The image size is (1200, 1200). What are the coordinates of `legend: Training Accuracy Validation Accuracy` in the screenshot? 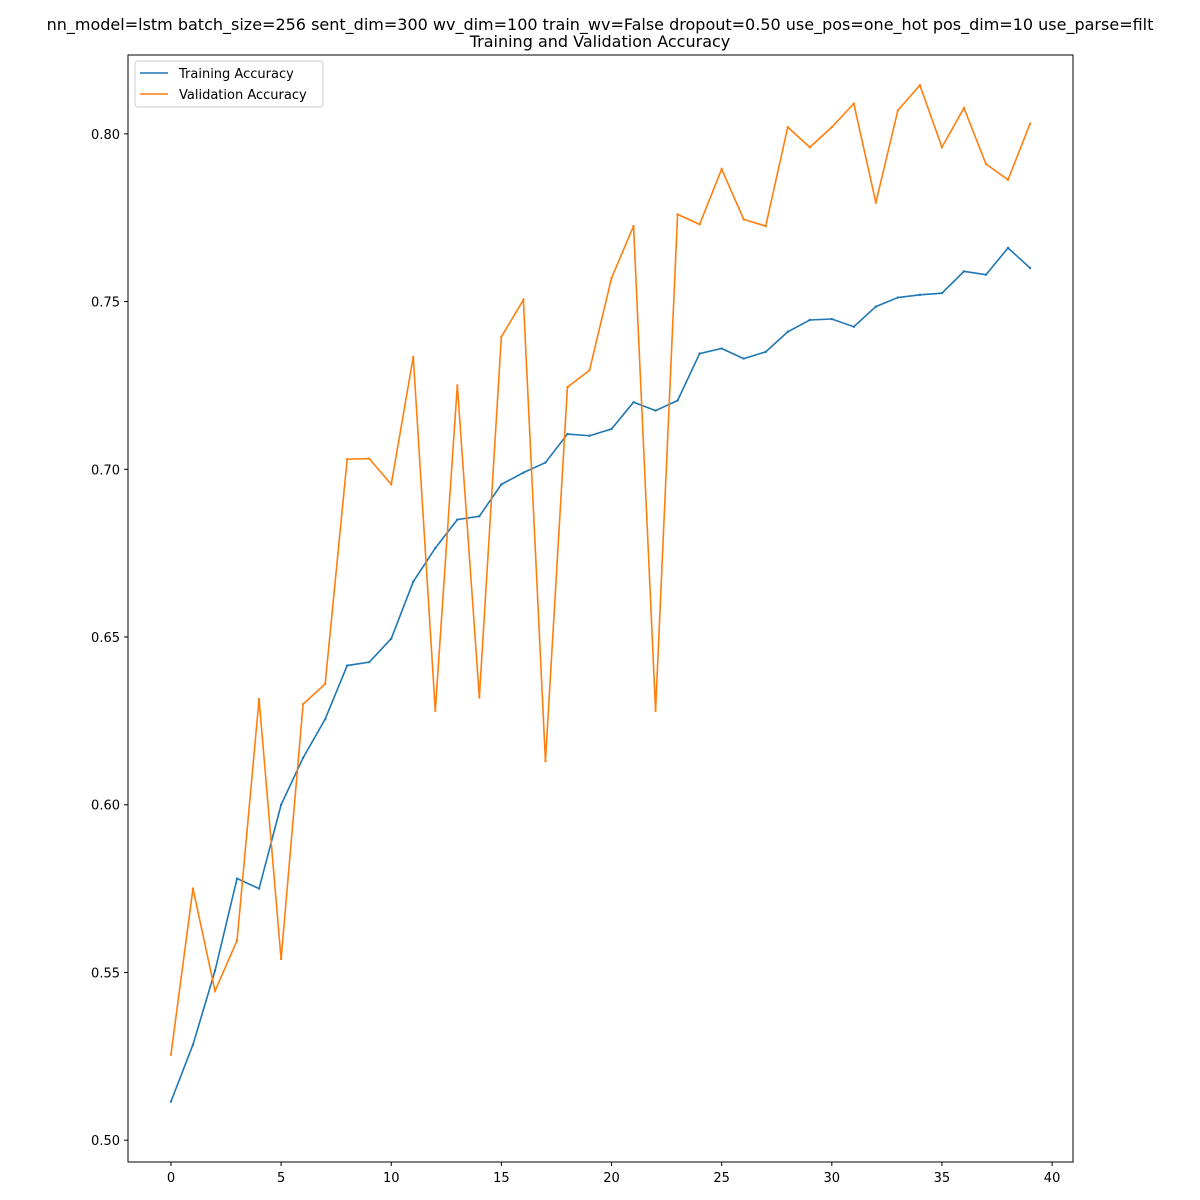 It's located at (229, 84).